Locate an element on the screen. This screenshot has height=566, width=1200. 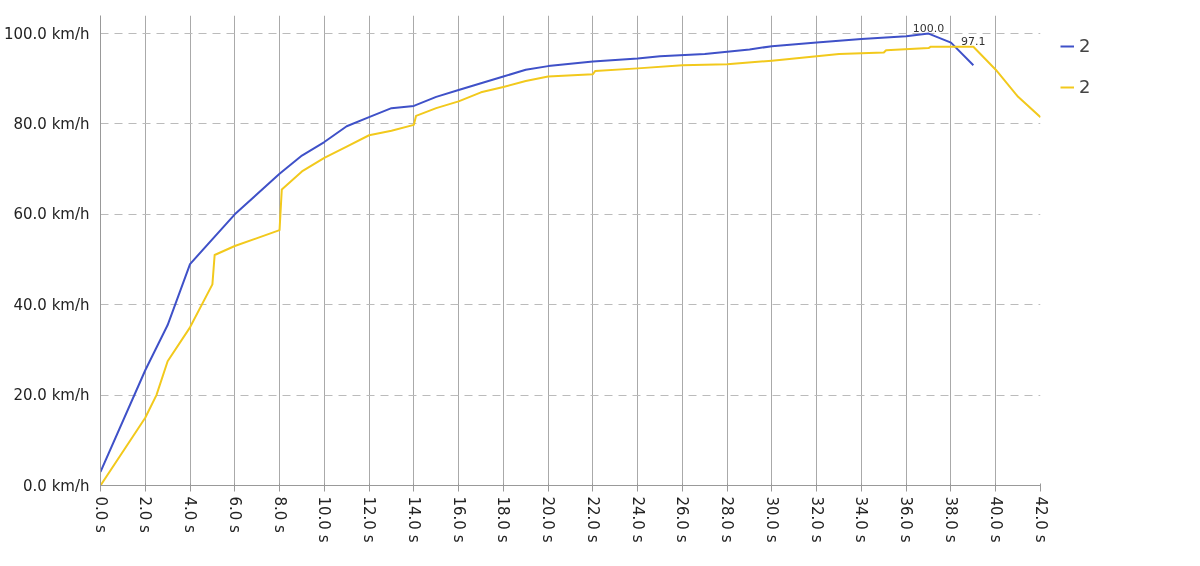
x-tick-label: 2.0 s is located at coordinates (145, 515).